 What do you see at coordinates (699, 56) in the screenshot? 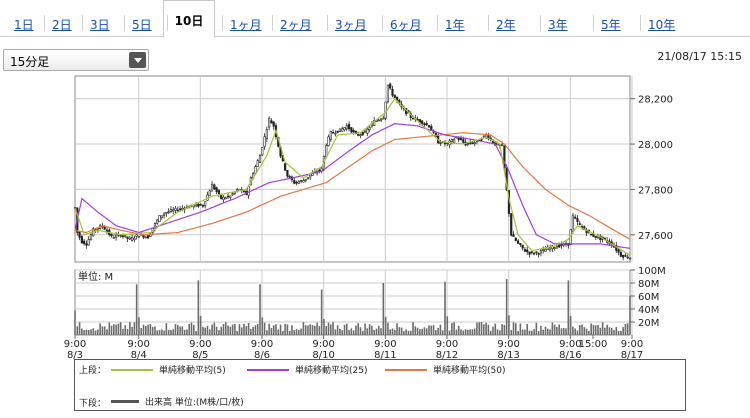
I see `timestamp: 21/08/17 15:15` at bounding box center [699, 56].